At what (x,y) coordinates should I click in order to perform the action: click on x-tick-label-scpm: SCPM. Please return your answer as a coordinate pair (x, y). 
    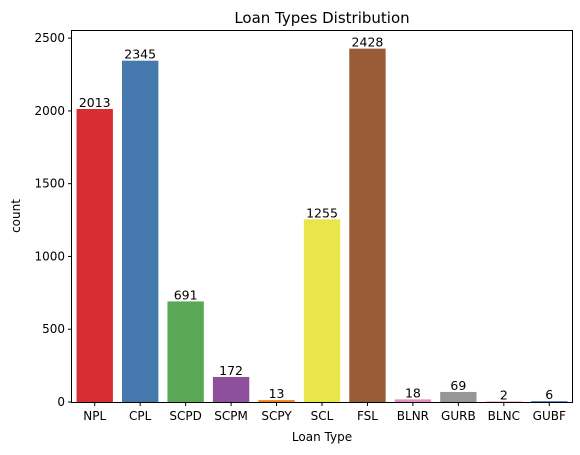
    Looking at the image, I should click on (231, 416).